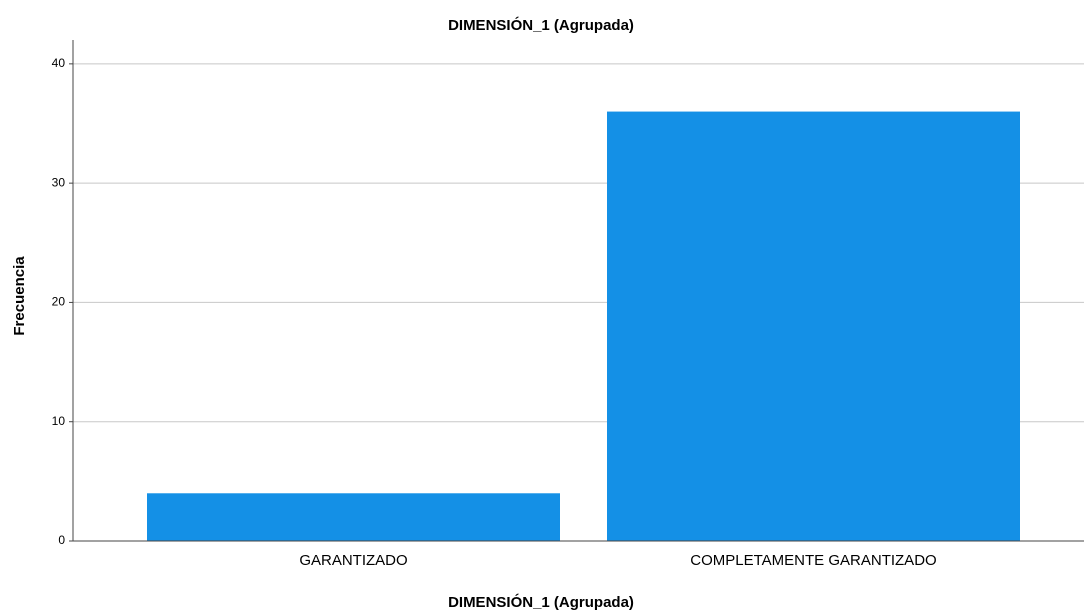 The image size is (1084, 612). I want to click on bar, so click(353, 517).